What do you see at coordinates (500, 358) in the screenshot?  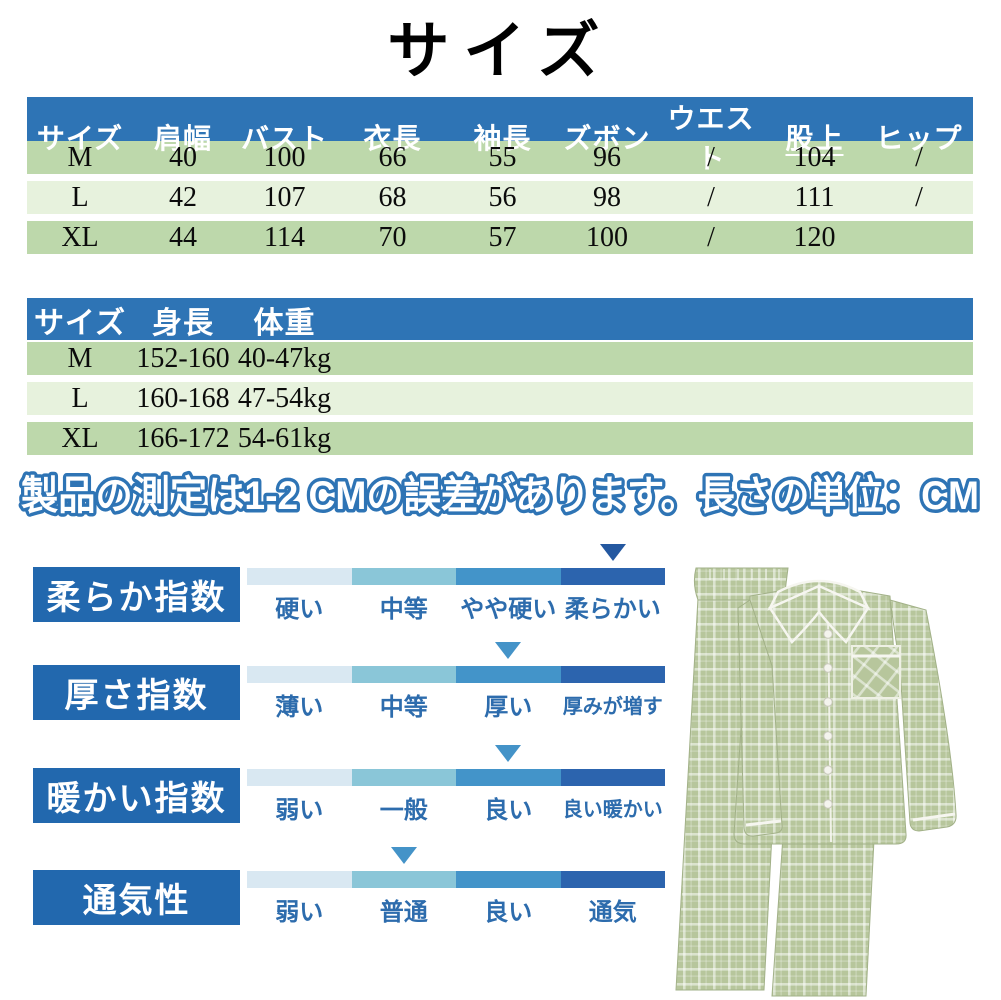 I see `table-row: M 152-160 40-47kg` at bounding box center [500, 358].